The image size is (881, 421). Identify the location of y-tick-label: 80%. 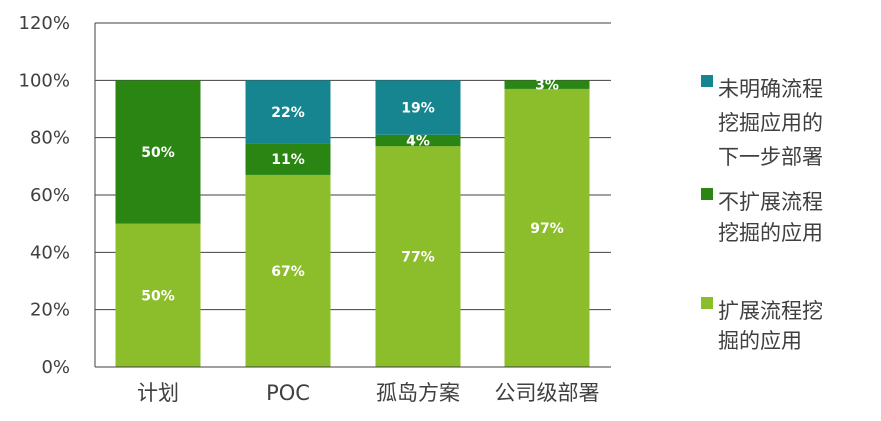
(50, 138).